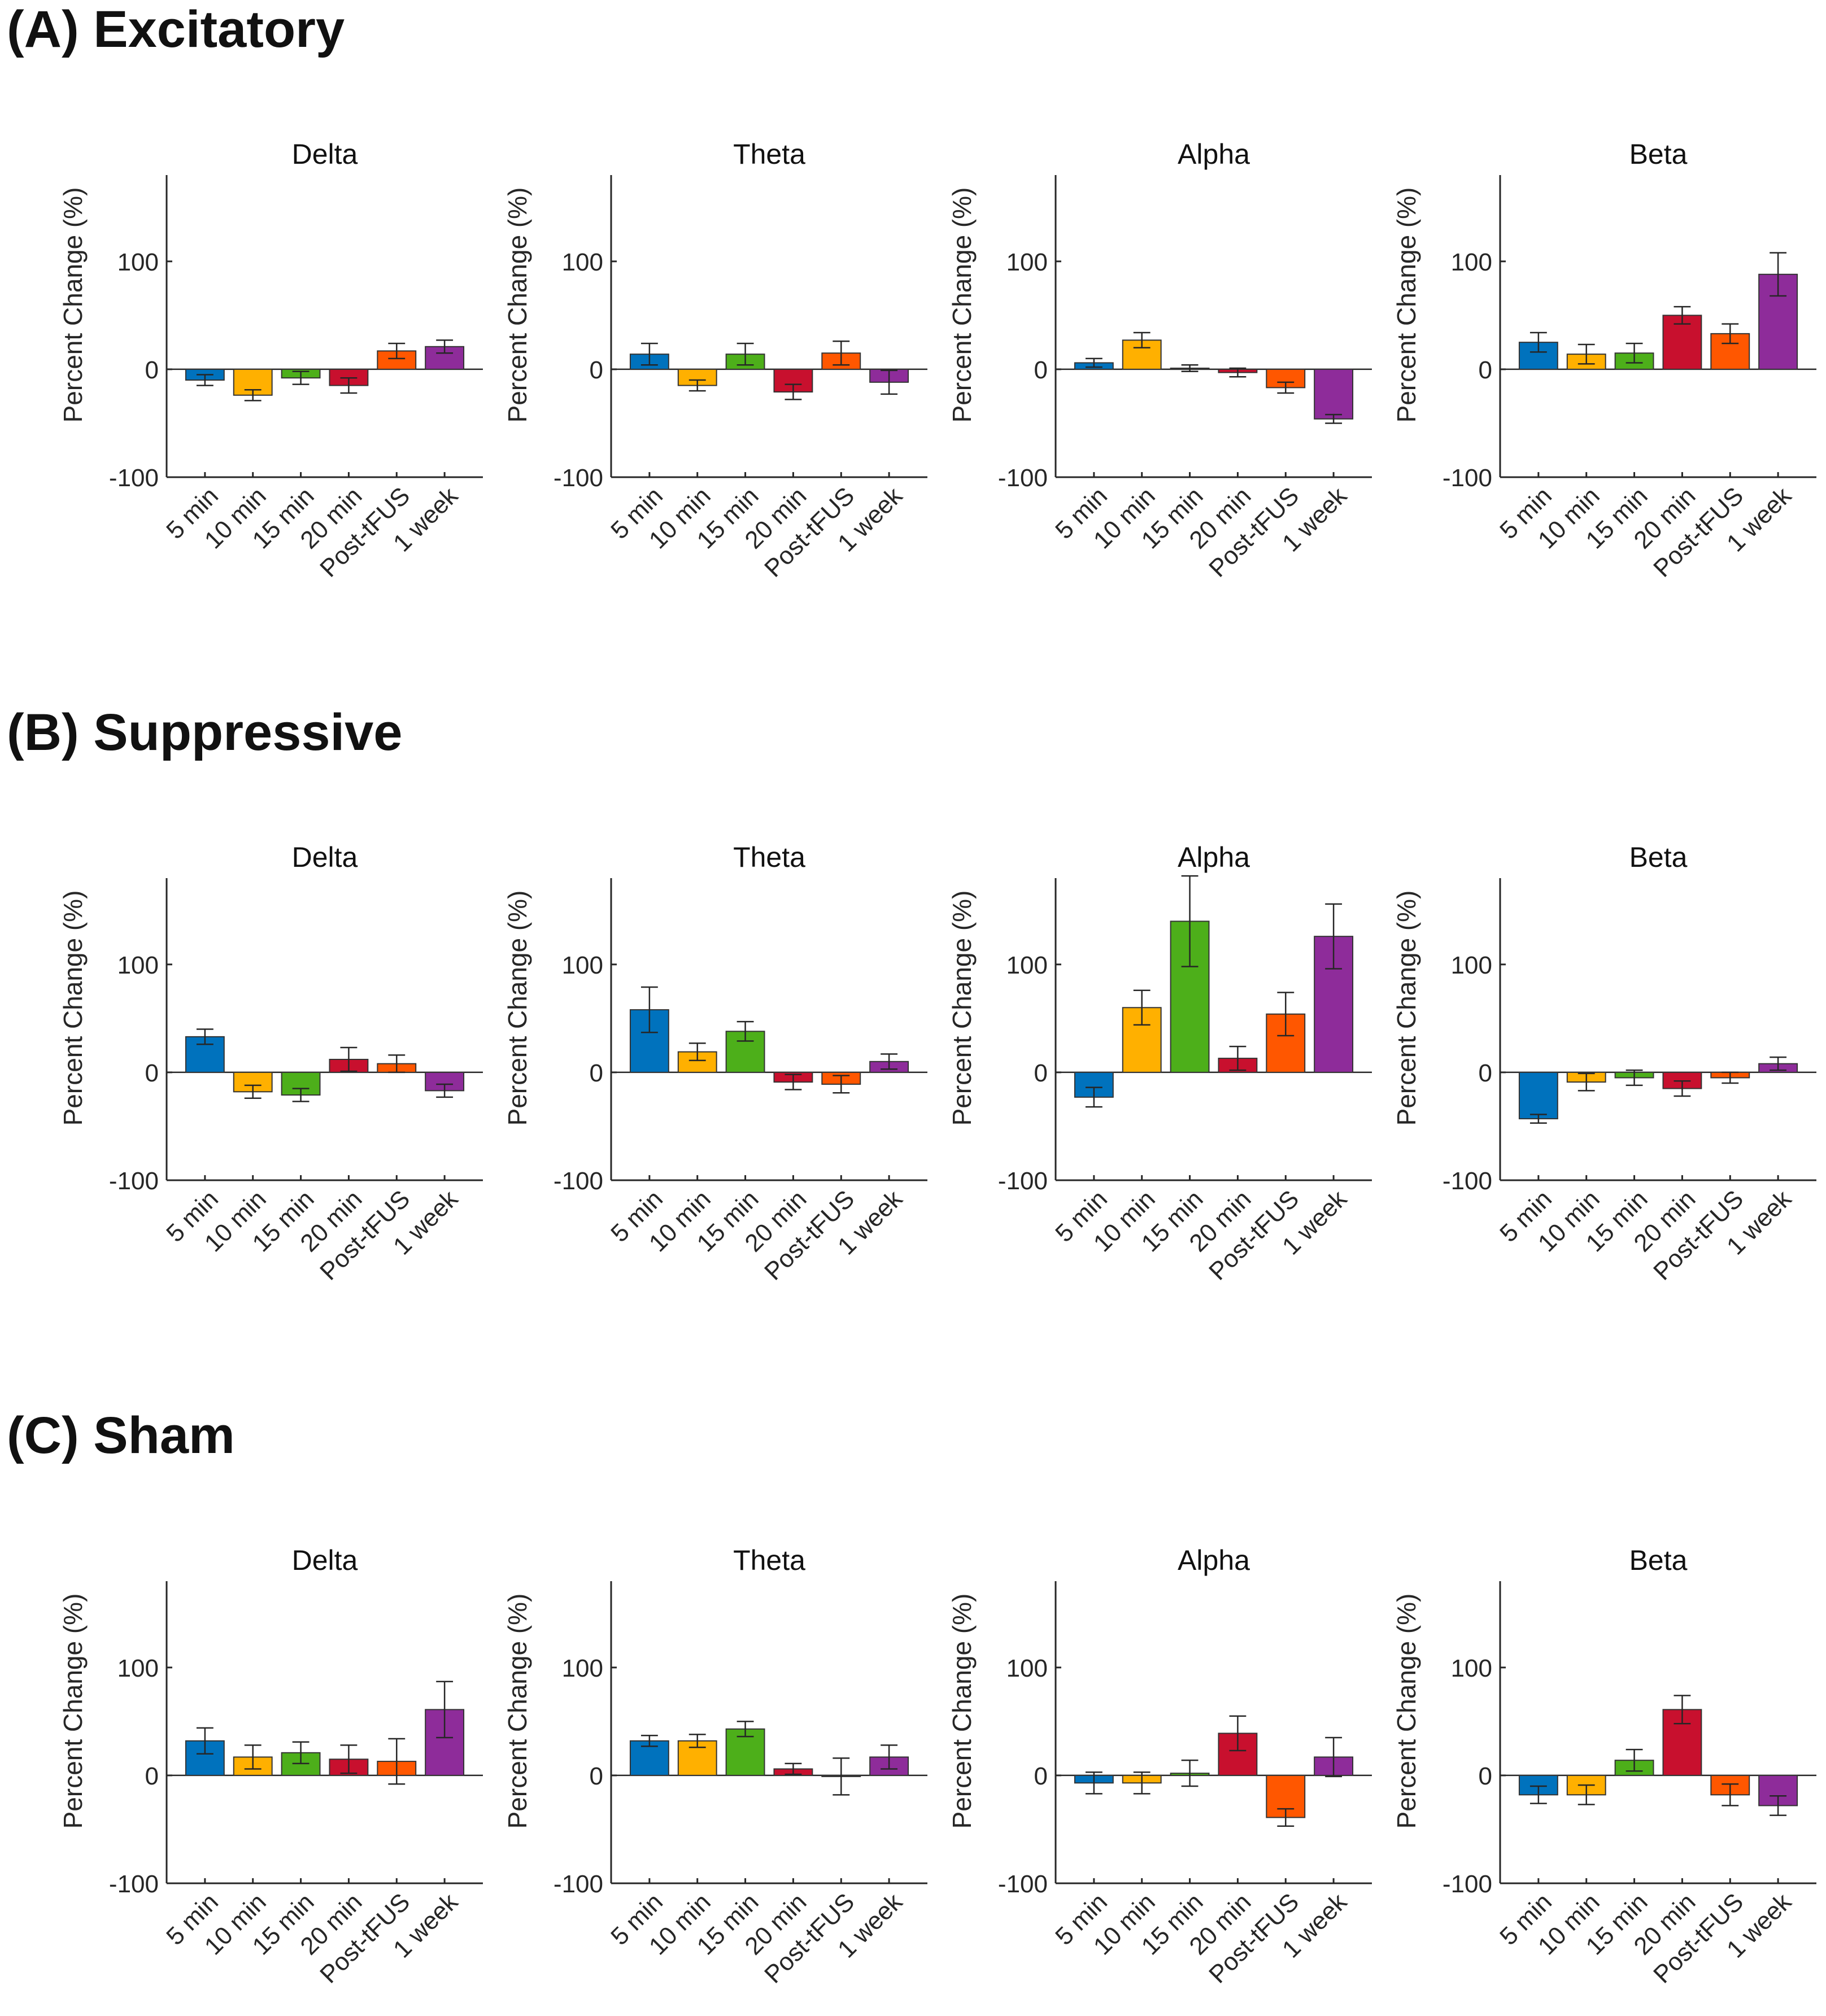  I want to click on bar-20-min, so click(793, 380).